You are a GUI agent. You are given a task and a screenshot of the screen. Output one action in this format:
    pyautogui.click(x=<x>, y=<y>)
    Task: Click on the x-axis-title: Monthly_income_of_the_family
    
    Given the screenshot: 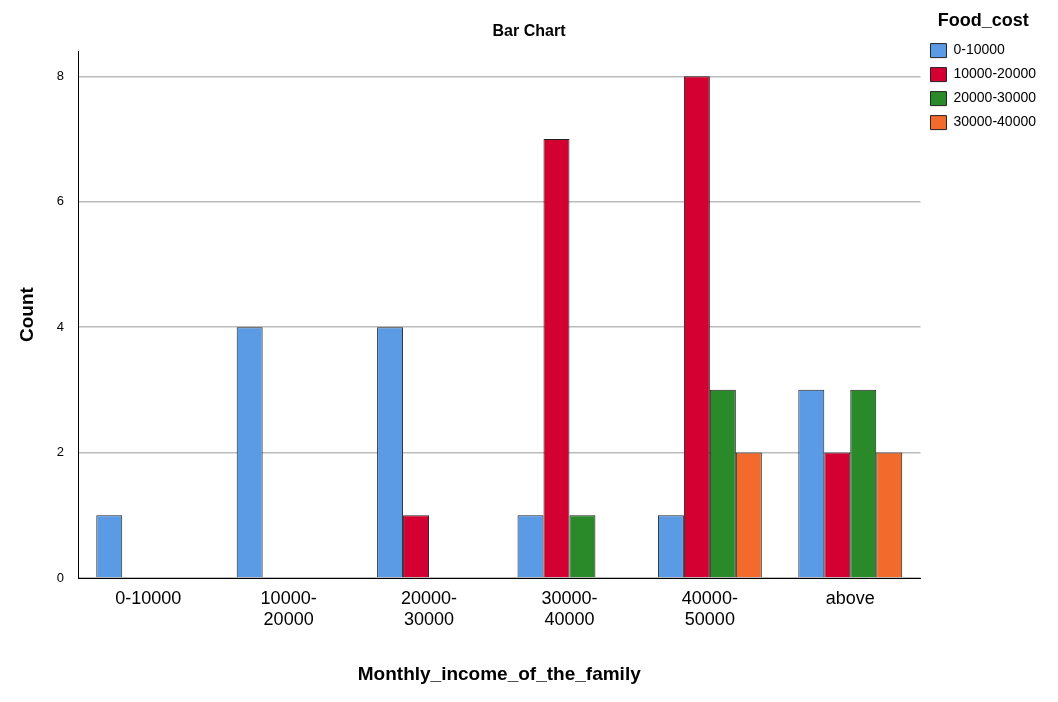 What is the action you would take?
    pyautogui.click(x=499, y=673)
    